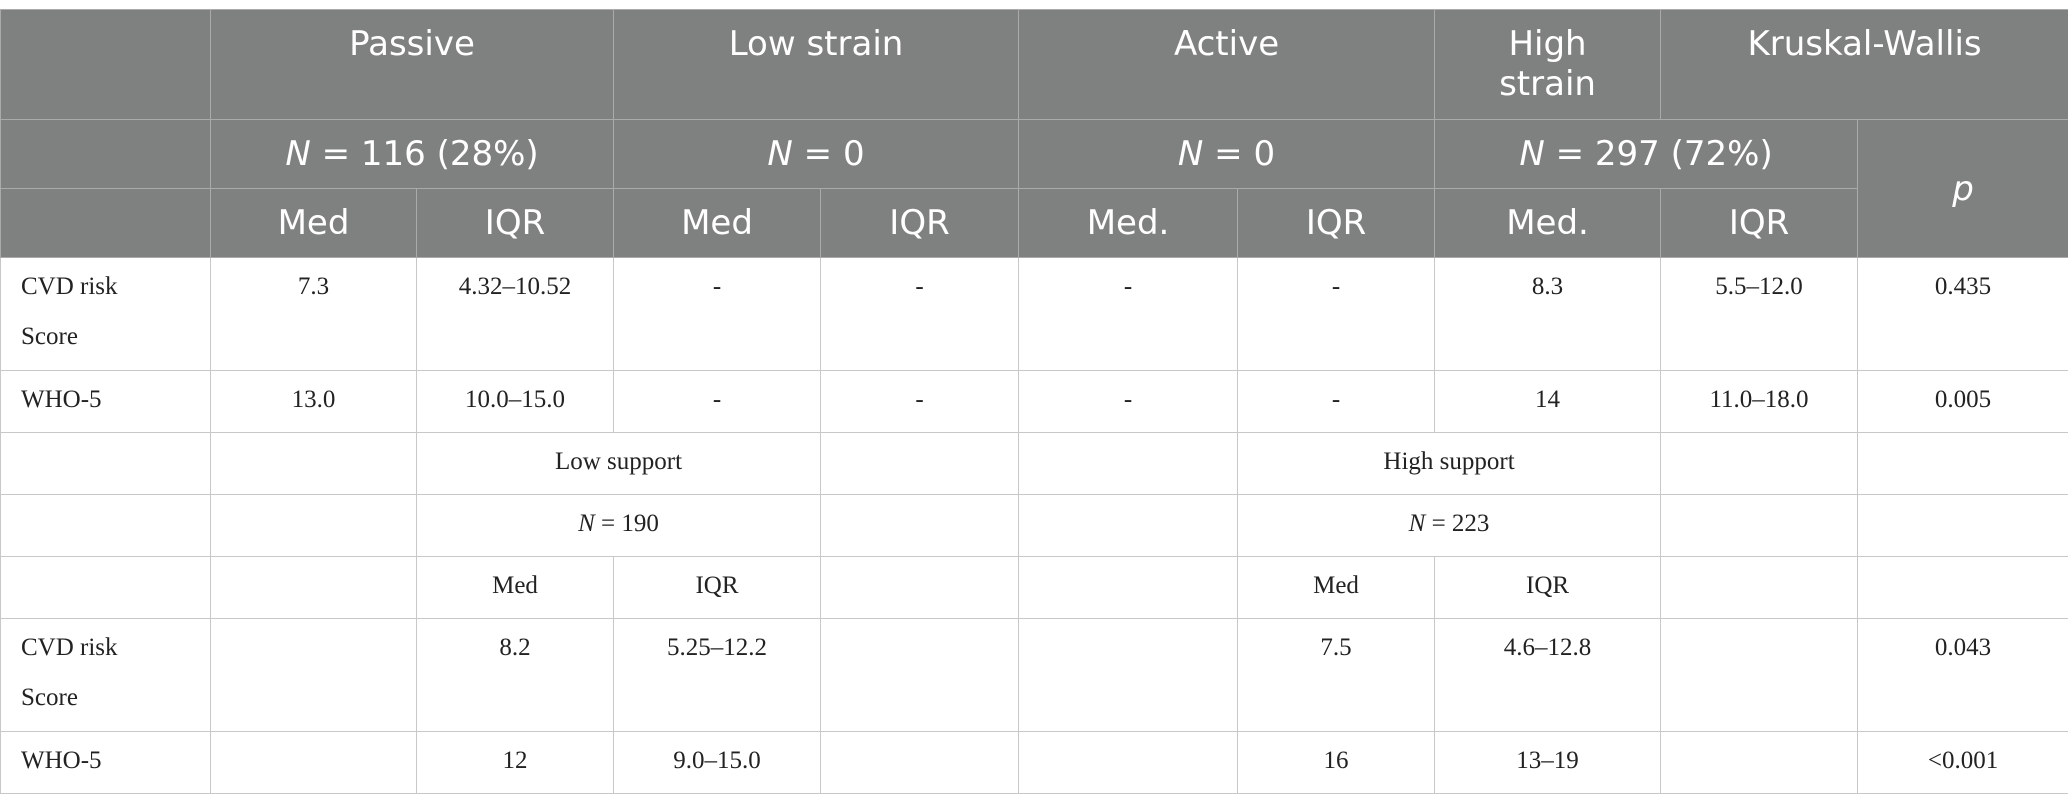  What do you see at coordinates (920, 223) in the screenshot?
I see `header-low-strain-iqr: IQR` at bounding box center [920, 223].